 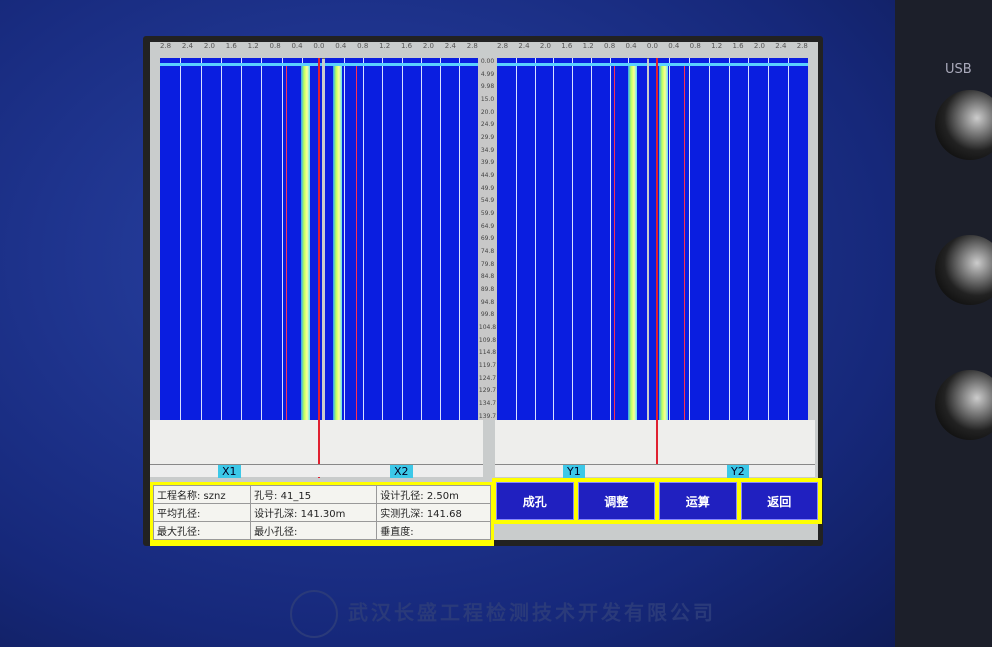 I want to click on depth-label: 24.9, so click(x=487, y=125).